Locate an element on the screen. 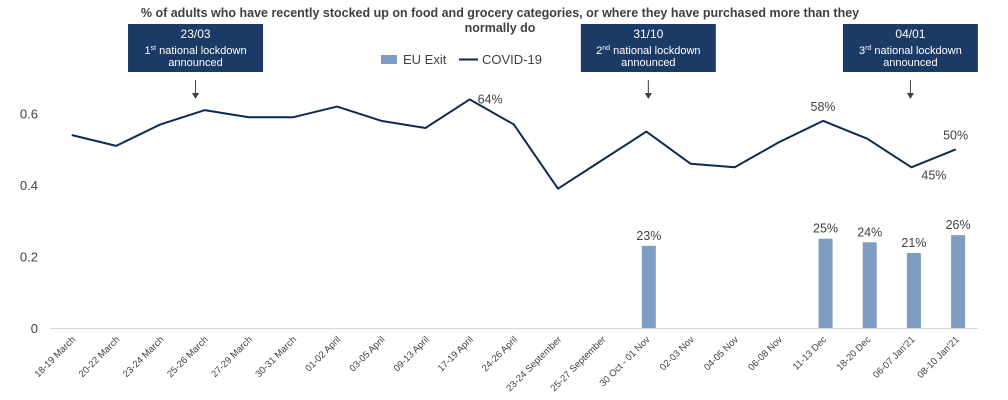  covid-19-data-label: 45% is located at coordinates (933, 175).